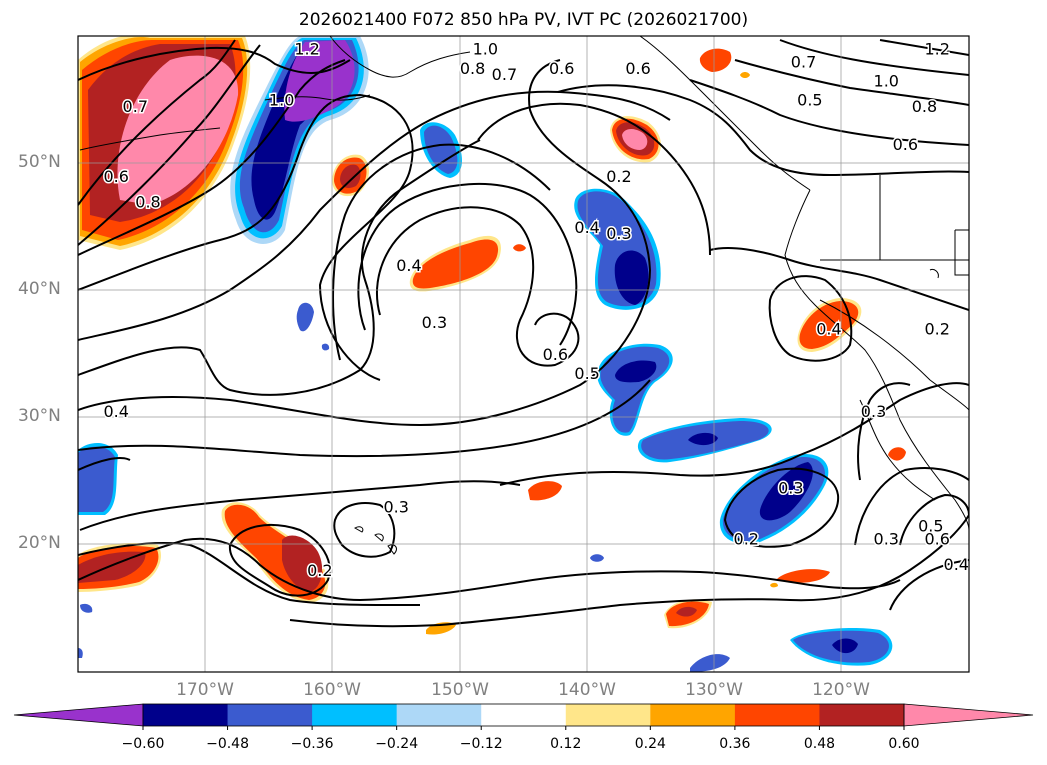 This screenshot has height=765, width=1047. What do you see at coordinates (904, 744) in the screenshot?
I see `colorbar-tick-label: 0.60` at bounding box center [904, 744].